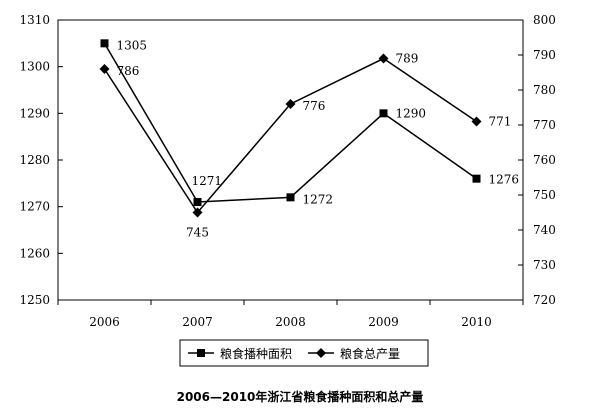 Image resolution: width=600 pixels, height=414 pixels. Describe the element at coordinates (197, 322) in the screenshot. I see `x-tick-label: 2007` at that location.